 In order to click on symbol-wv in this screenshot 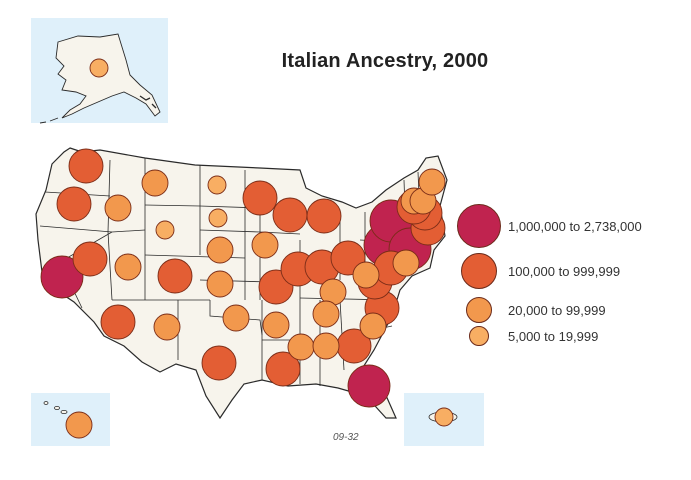, I will do `click(366, 275)`.